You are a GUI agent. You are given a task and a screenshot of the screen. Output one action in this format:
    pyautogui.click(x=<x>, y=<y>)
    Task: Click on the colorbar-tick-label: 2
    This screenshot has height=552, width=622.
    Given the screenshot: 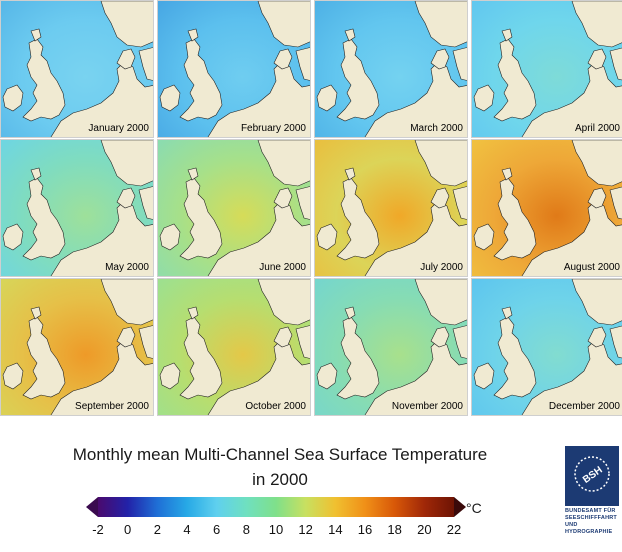 What is the action you would take?
    pyautogui.click(x=157, y=529)
    